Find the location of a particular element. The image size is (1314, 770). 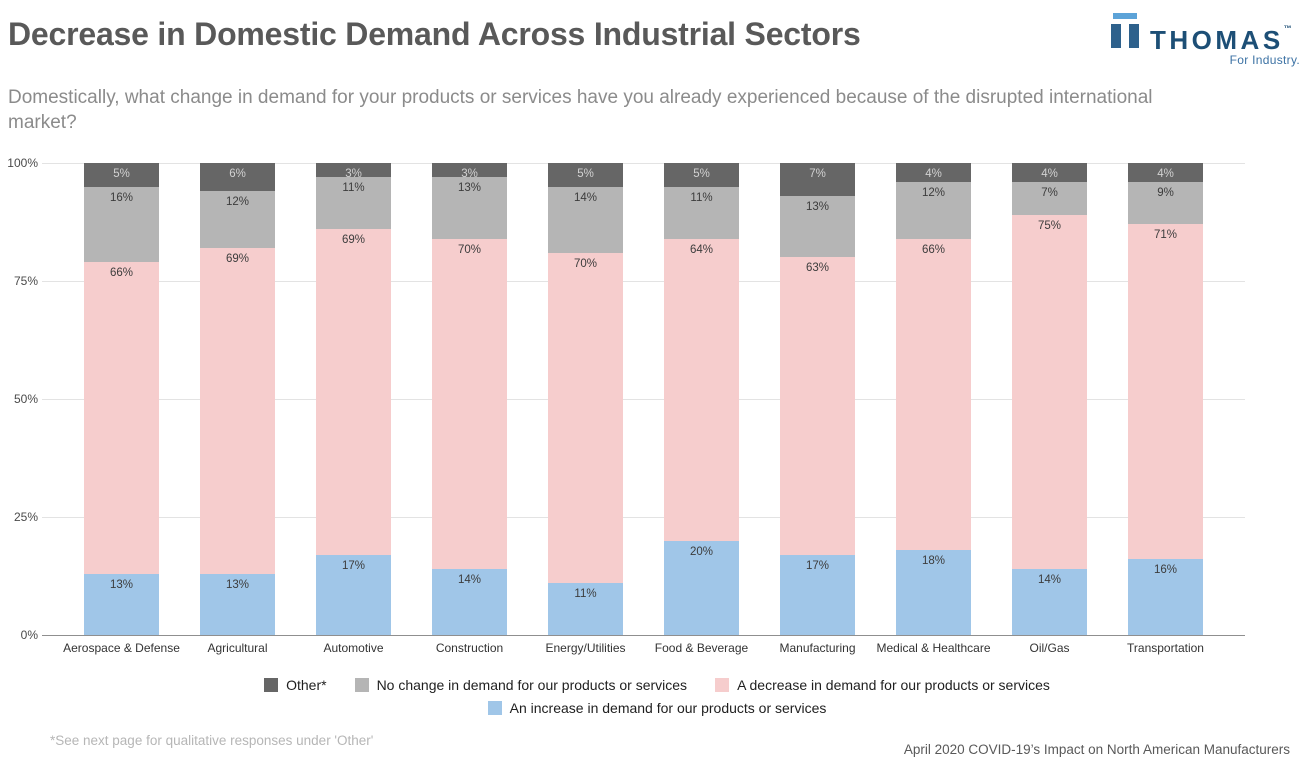

bar-automotive: 3% 11% 69% 17% is located at coordinates (353, 399).